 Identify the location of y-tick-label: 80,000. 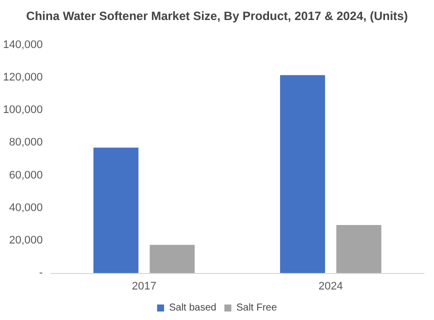
(26, 142).